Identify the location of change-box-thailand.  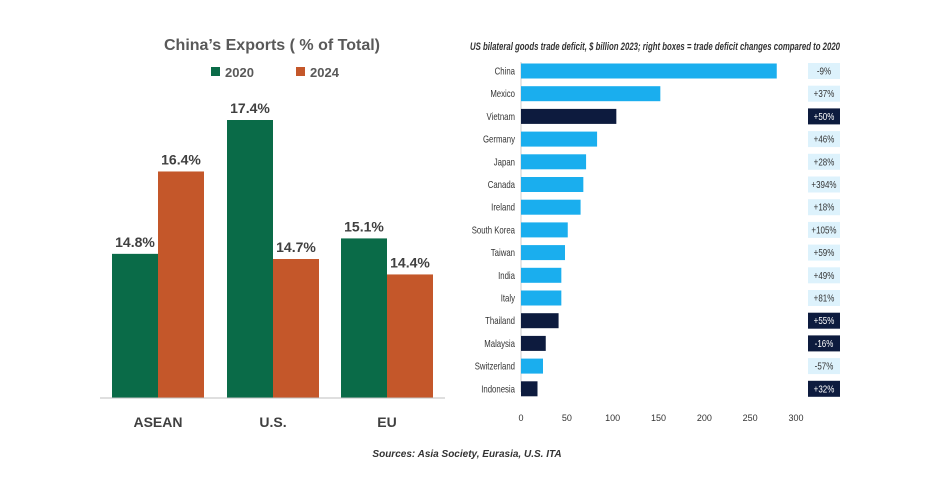
(824, 320).